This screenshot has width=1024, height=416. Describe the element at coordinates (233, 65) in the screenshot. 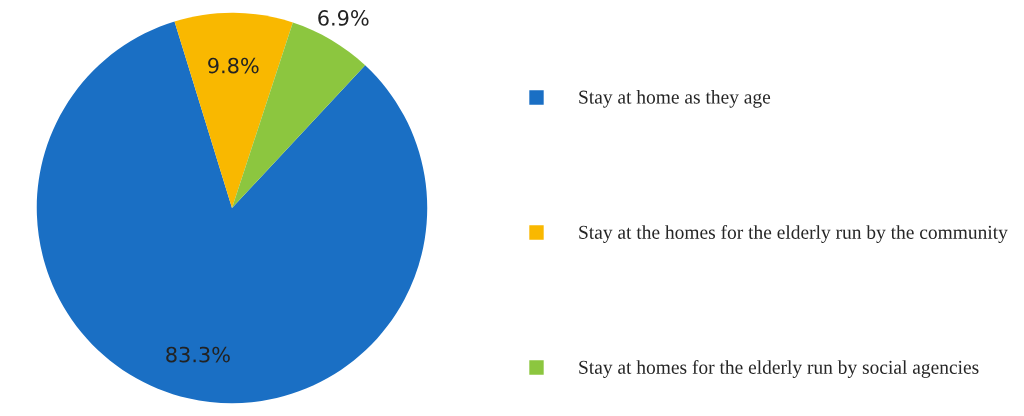

I see `data-label: 9.8%` at that location.